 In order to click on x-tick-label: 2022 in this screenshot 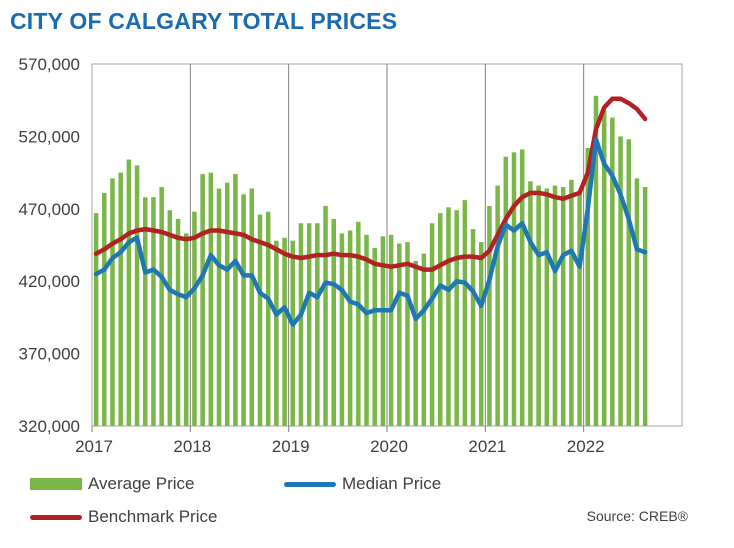, I will do `click(586, 446)`.